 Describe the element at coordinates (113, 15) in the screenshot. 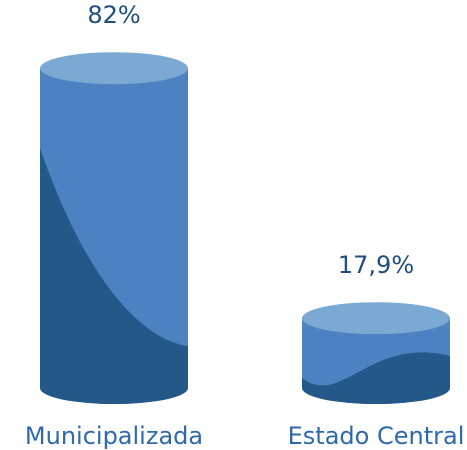

I see `value-label: 82%` at that location.